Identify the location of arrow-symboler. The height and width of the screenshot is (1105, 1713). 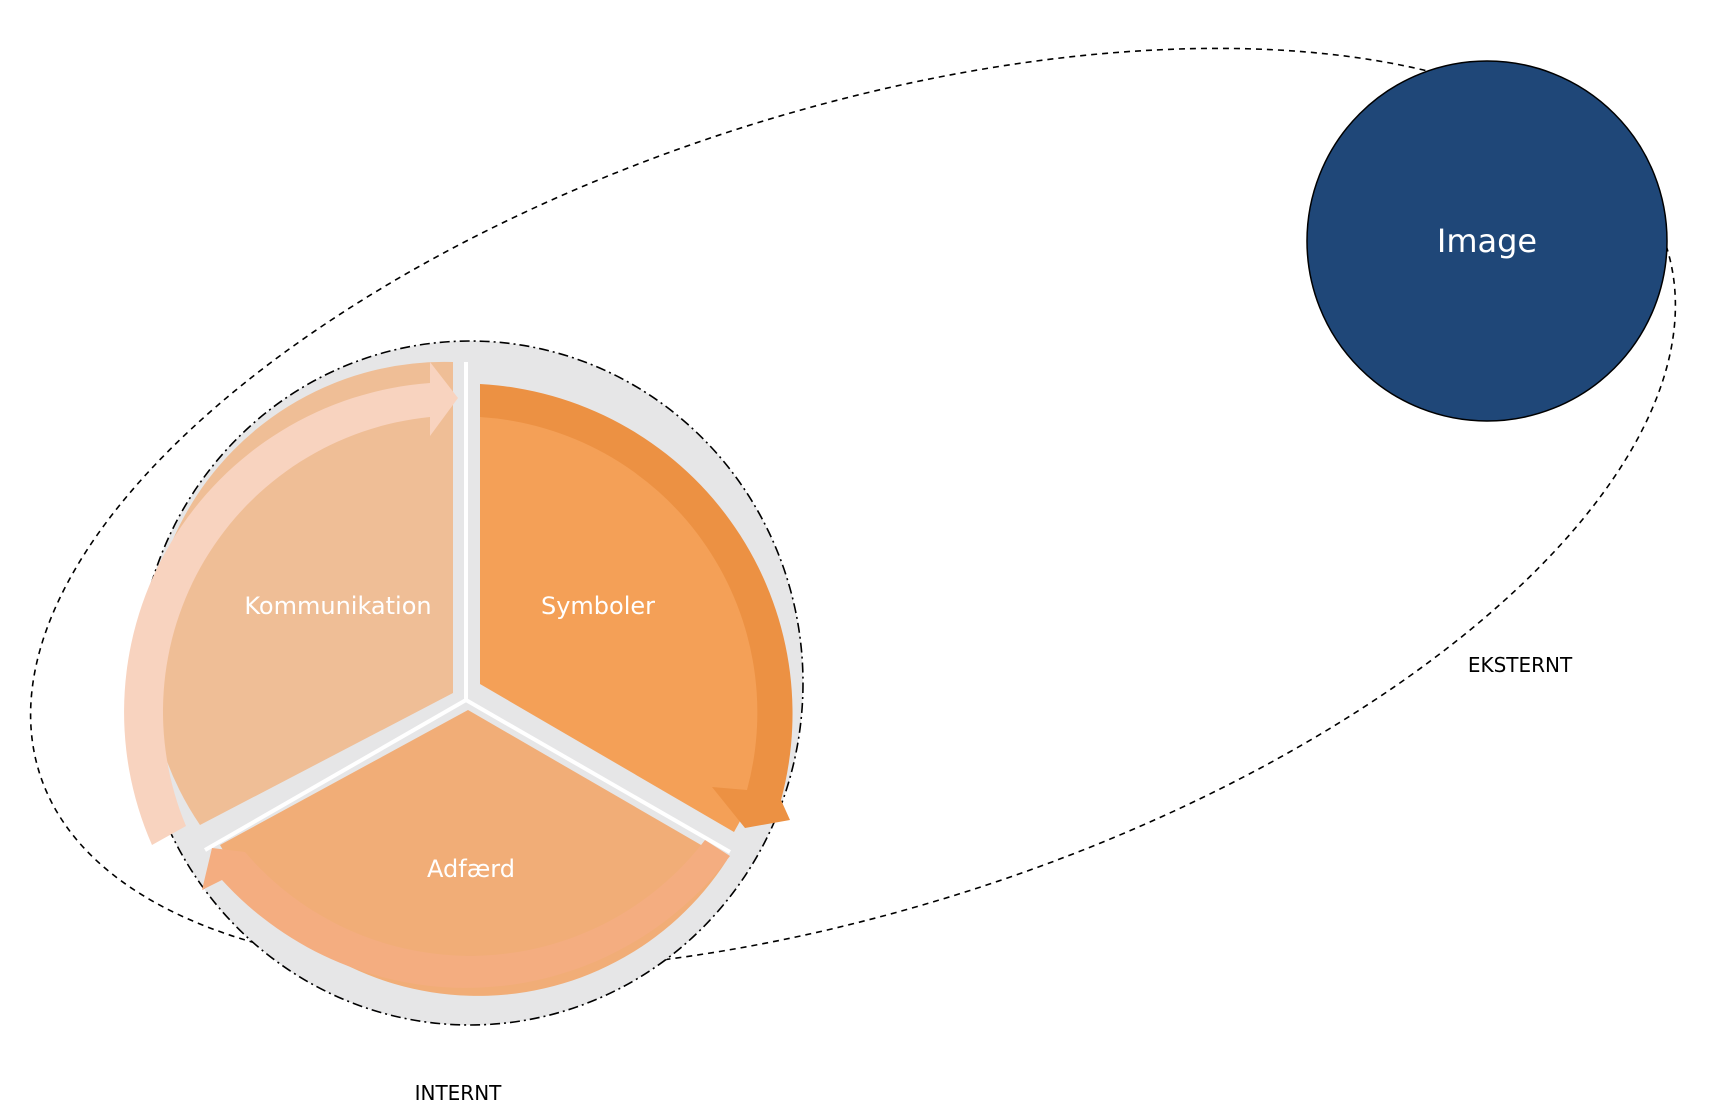
(636, 606).